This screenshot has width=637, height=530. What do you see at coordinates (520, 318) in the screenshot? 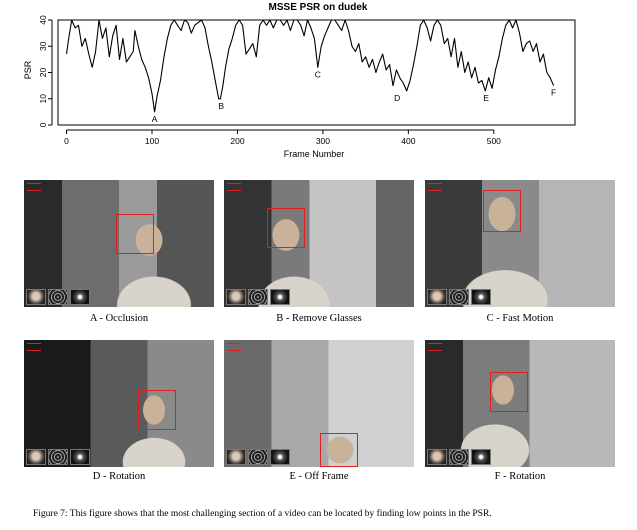
I see `panel-caption-c: C - Fast Motion` at bounding box center [520, 318].